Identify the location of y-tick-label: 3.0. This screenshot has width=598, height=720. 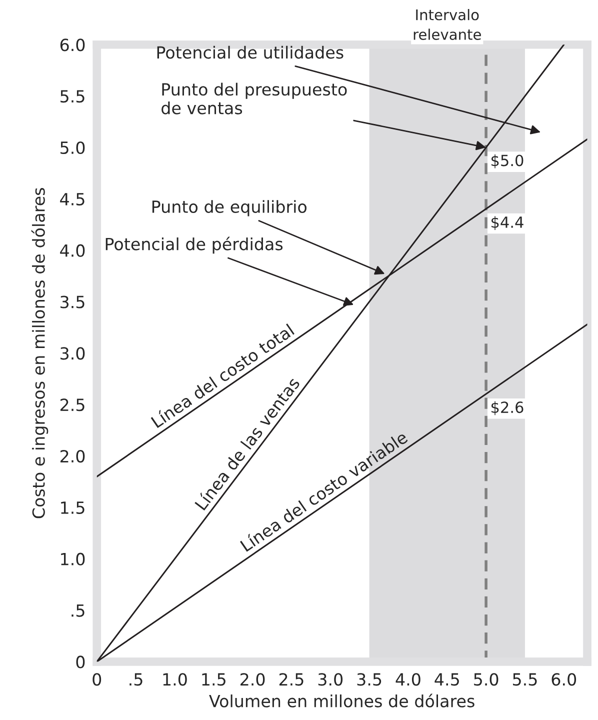
(72, 353).